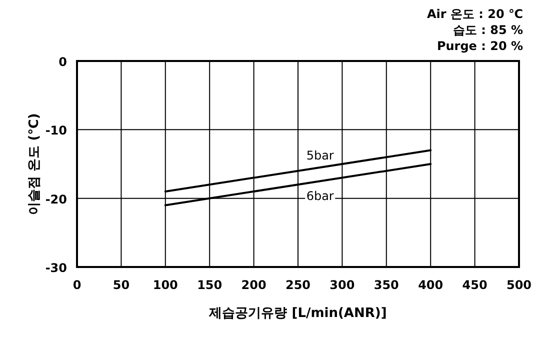 This screenshot has width=554, height=340. I want to click on x-tick-label: 450, so click(475, 285).